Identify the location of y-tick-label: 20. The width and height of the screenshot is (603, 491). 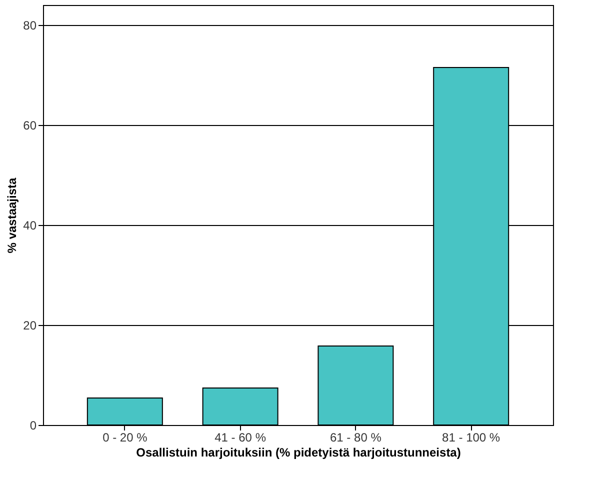
(30, 325).